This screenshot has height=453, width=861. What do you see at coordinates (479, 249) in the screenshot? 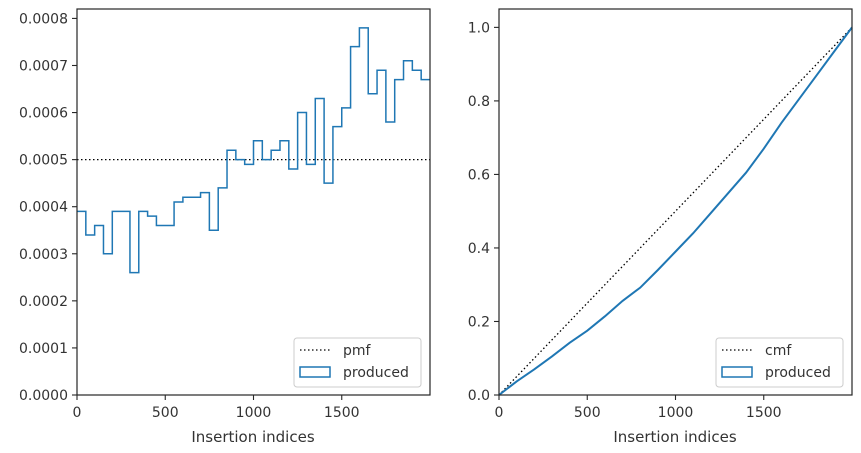
I see `y-tick-label: 0.4` at bounding box center [479, 249].